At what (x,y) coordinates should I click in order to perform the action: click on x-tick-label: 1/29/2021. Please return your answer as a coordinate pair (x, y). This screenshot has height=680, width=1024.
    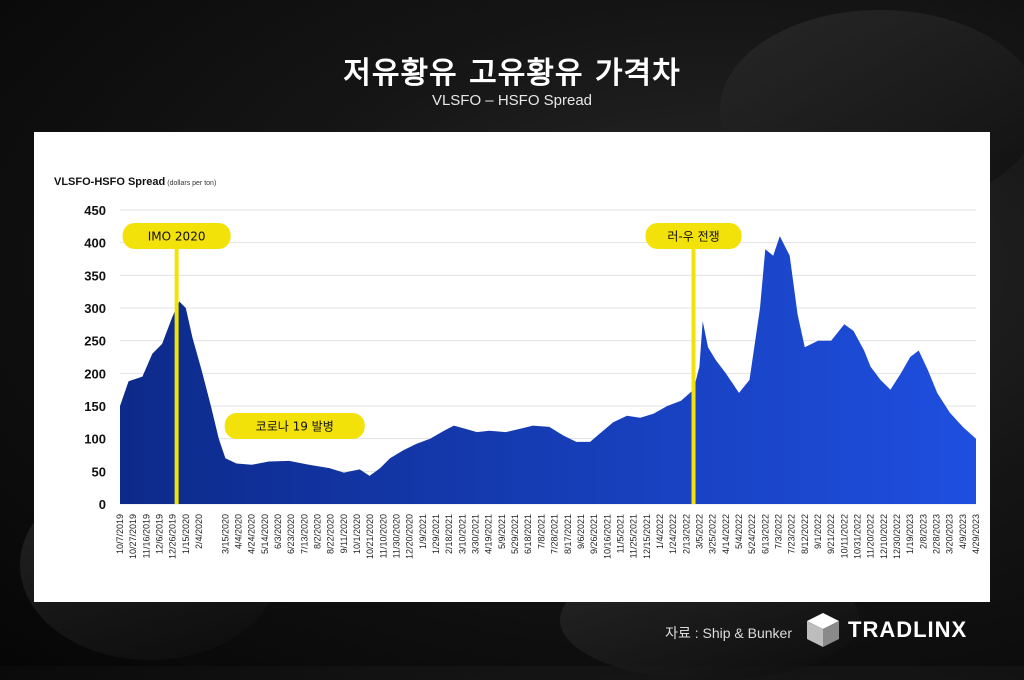
    Looking at the image, I should click on (436, 534).